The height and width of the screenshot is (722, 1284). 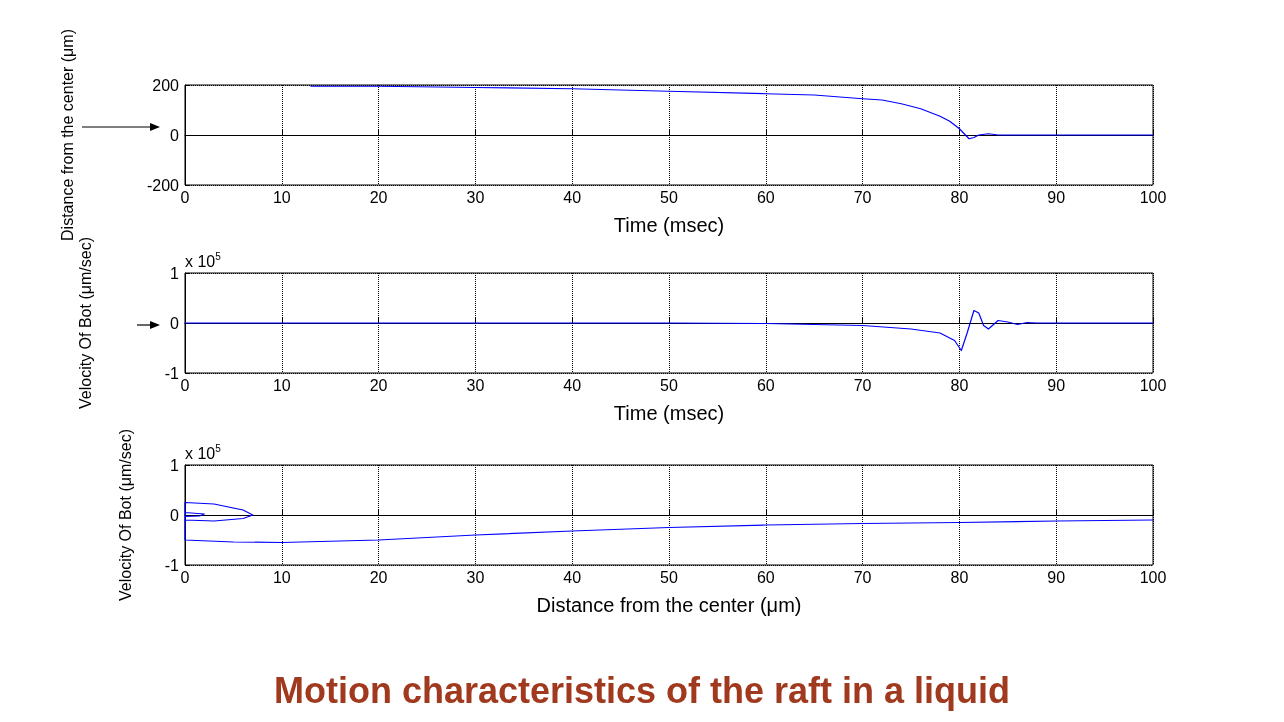 What do you see at coordinates (163, 185) in the screenshot?
I see `y-tick-label: -200` at bounding box center [163, 185].